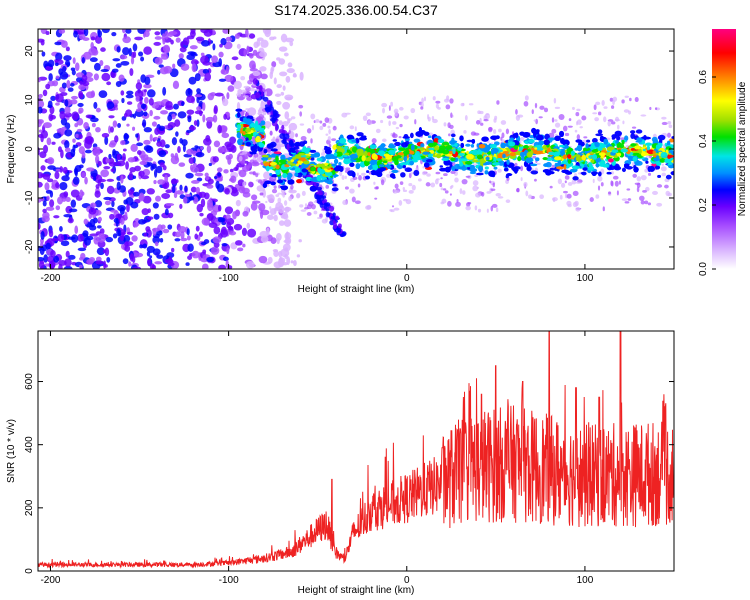 This screenshot has width=750, height=600. Describe the element at coordinates (29, 444) in the screenshot. I see `snr-y-tick-label: 400` at that location.